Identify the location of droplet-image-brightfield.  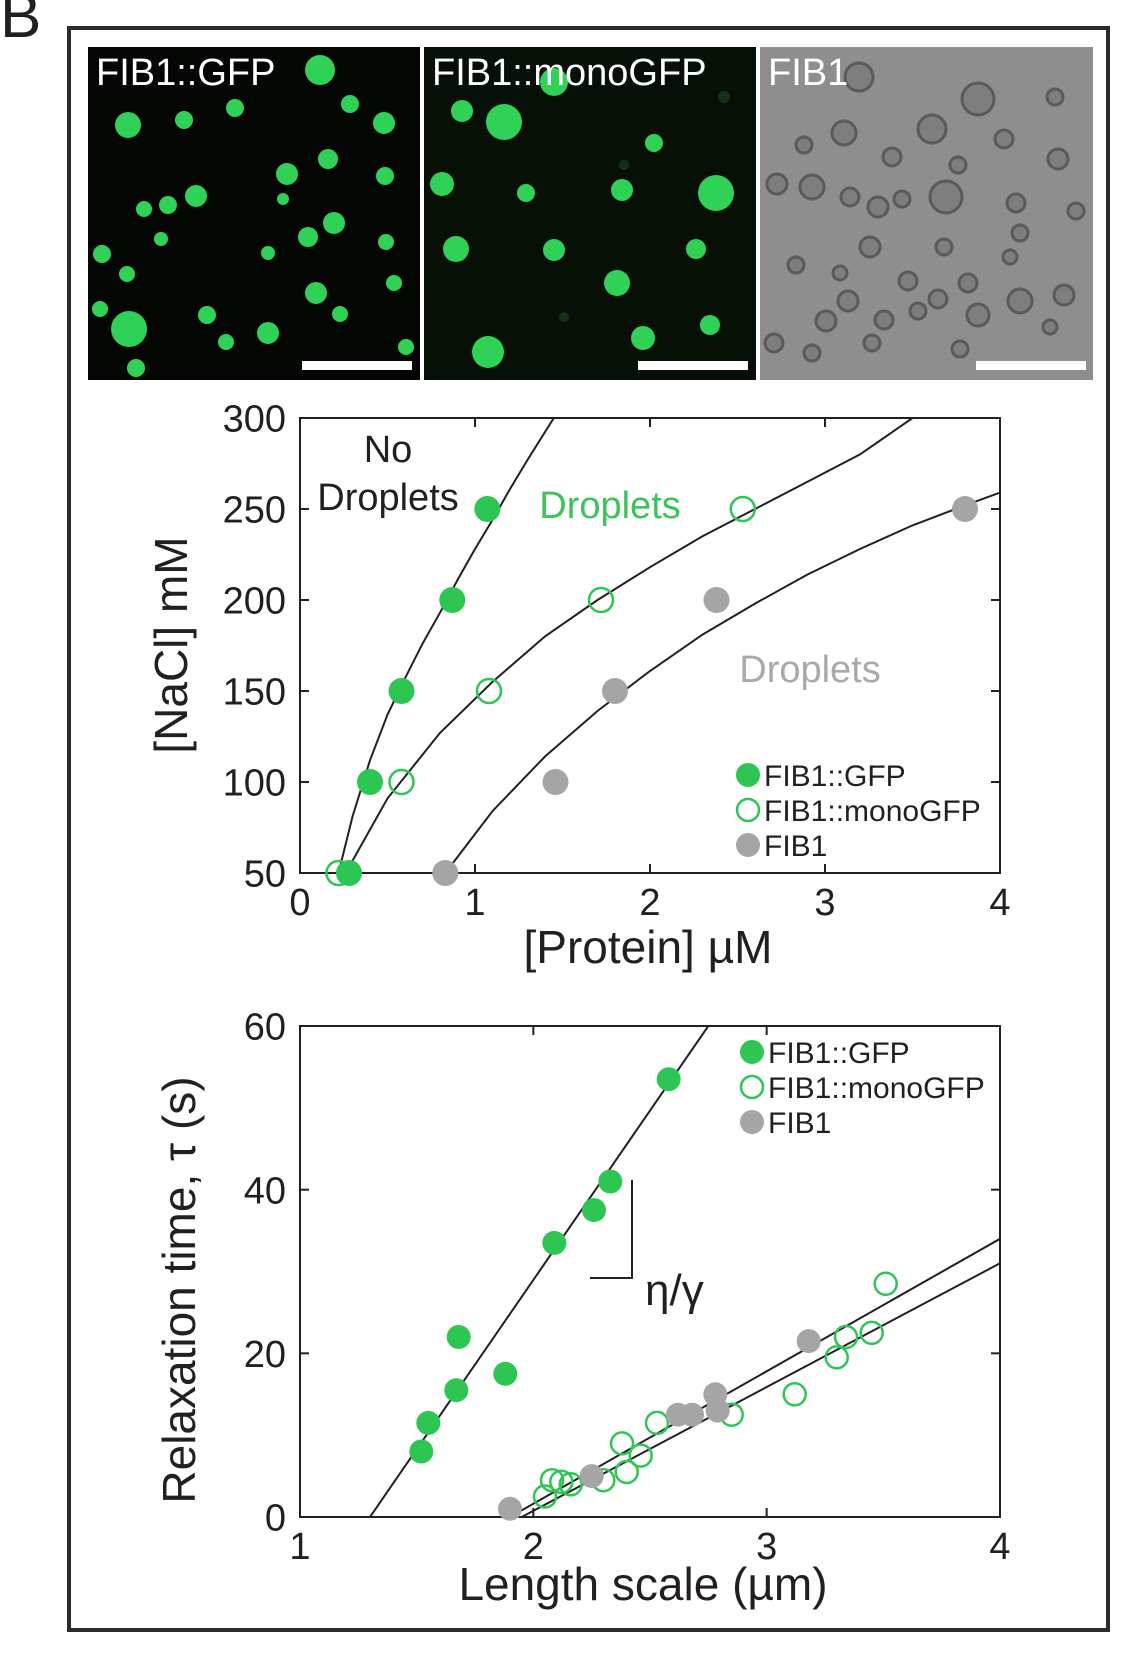
(924, 212).